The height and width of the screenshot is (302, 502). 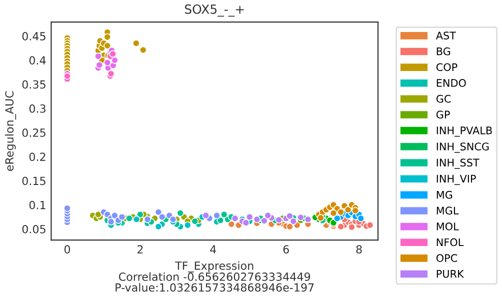 I want to click on legend-label: INH_PVALB, so click(x=464, y=131).